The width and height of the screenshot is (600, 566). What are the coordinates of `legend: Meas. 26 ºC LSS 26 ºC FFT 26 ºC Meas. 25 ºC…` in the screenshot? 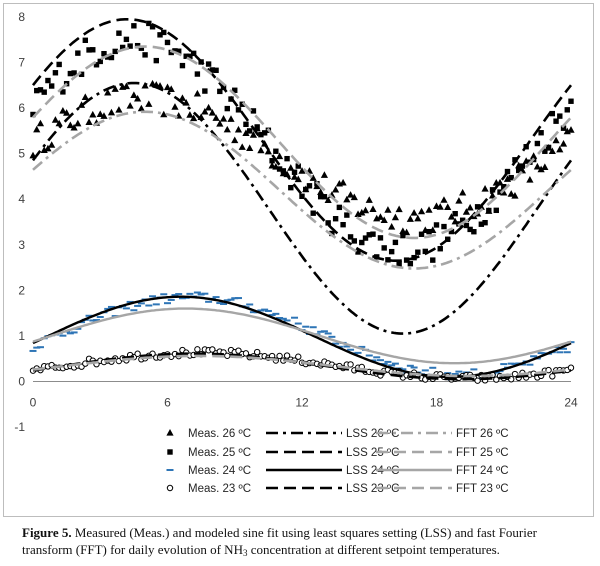 It's located at (337, 461).